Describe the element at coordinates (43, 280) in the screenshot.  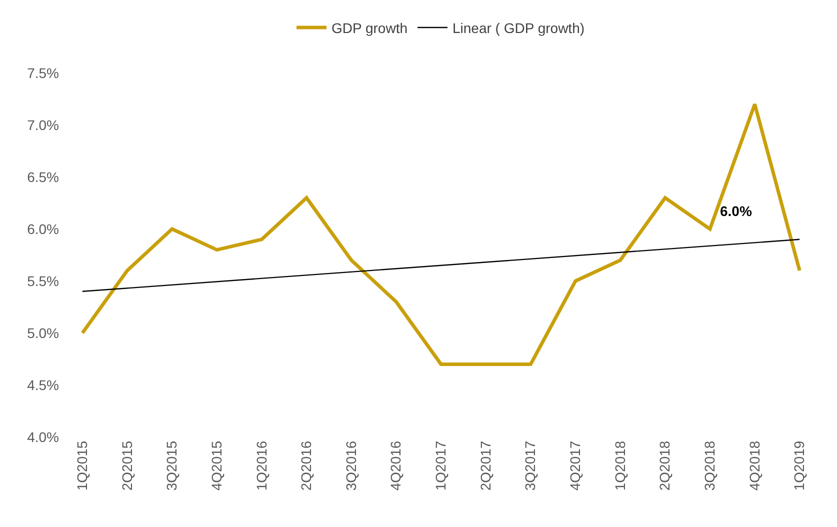
I see `y-tick-label: 5.5%` at that location.